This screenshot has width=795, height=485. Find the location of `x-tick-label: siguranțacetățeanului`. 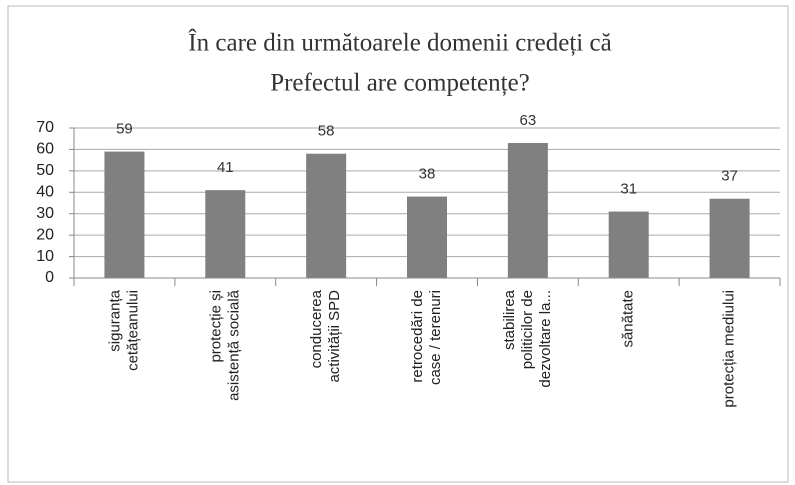

x-tick-label: siguranțacetățeanului is located at coordinates (123, 330).